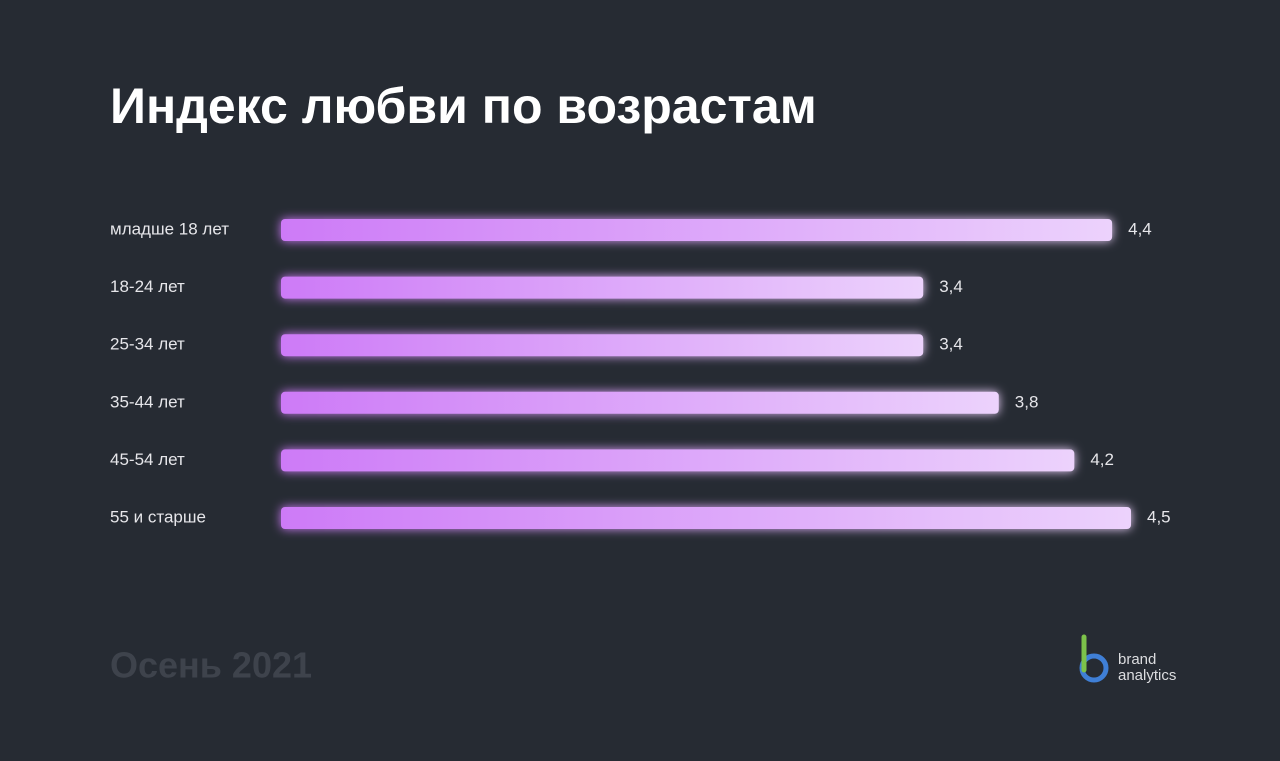 The height and width of the screenshot is (761, 1280). What do you see at coordinates (147, 344) in the screenshot?
I see `category-label: 25-34 лет` at bounding box center [147, 344].